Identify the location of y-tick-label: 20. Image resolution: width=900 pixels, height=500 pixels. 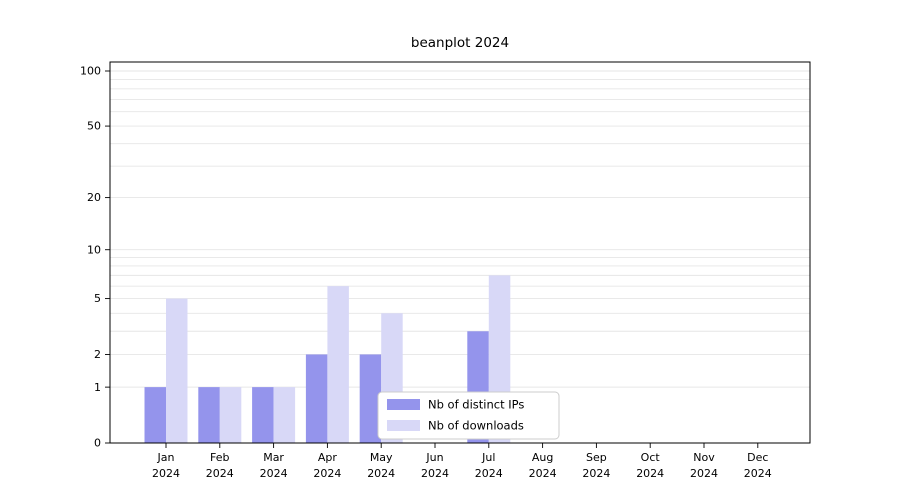
(94, 197).